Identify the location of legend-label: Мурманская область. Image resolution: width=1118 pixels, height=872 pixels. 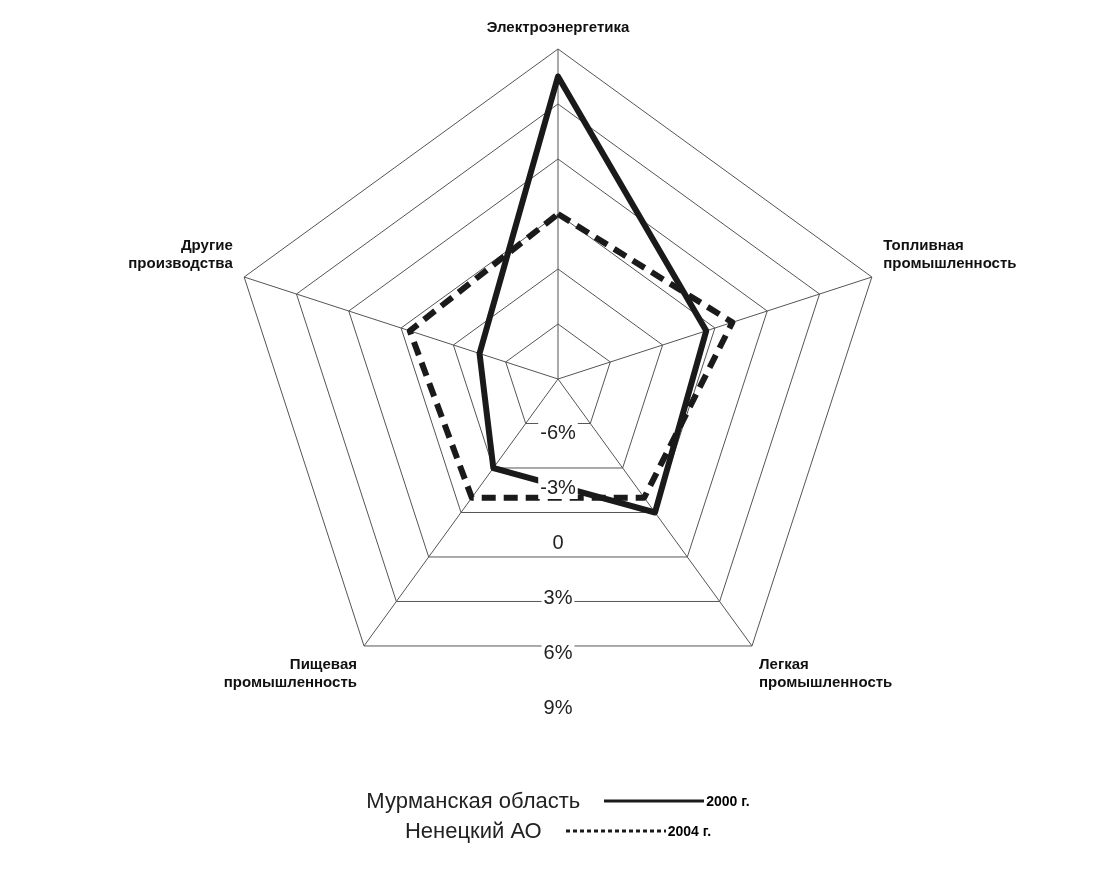
(473, 801).